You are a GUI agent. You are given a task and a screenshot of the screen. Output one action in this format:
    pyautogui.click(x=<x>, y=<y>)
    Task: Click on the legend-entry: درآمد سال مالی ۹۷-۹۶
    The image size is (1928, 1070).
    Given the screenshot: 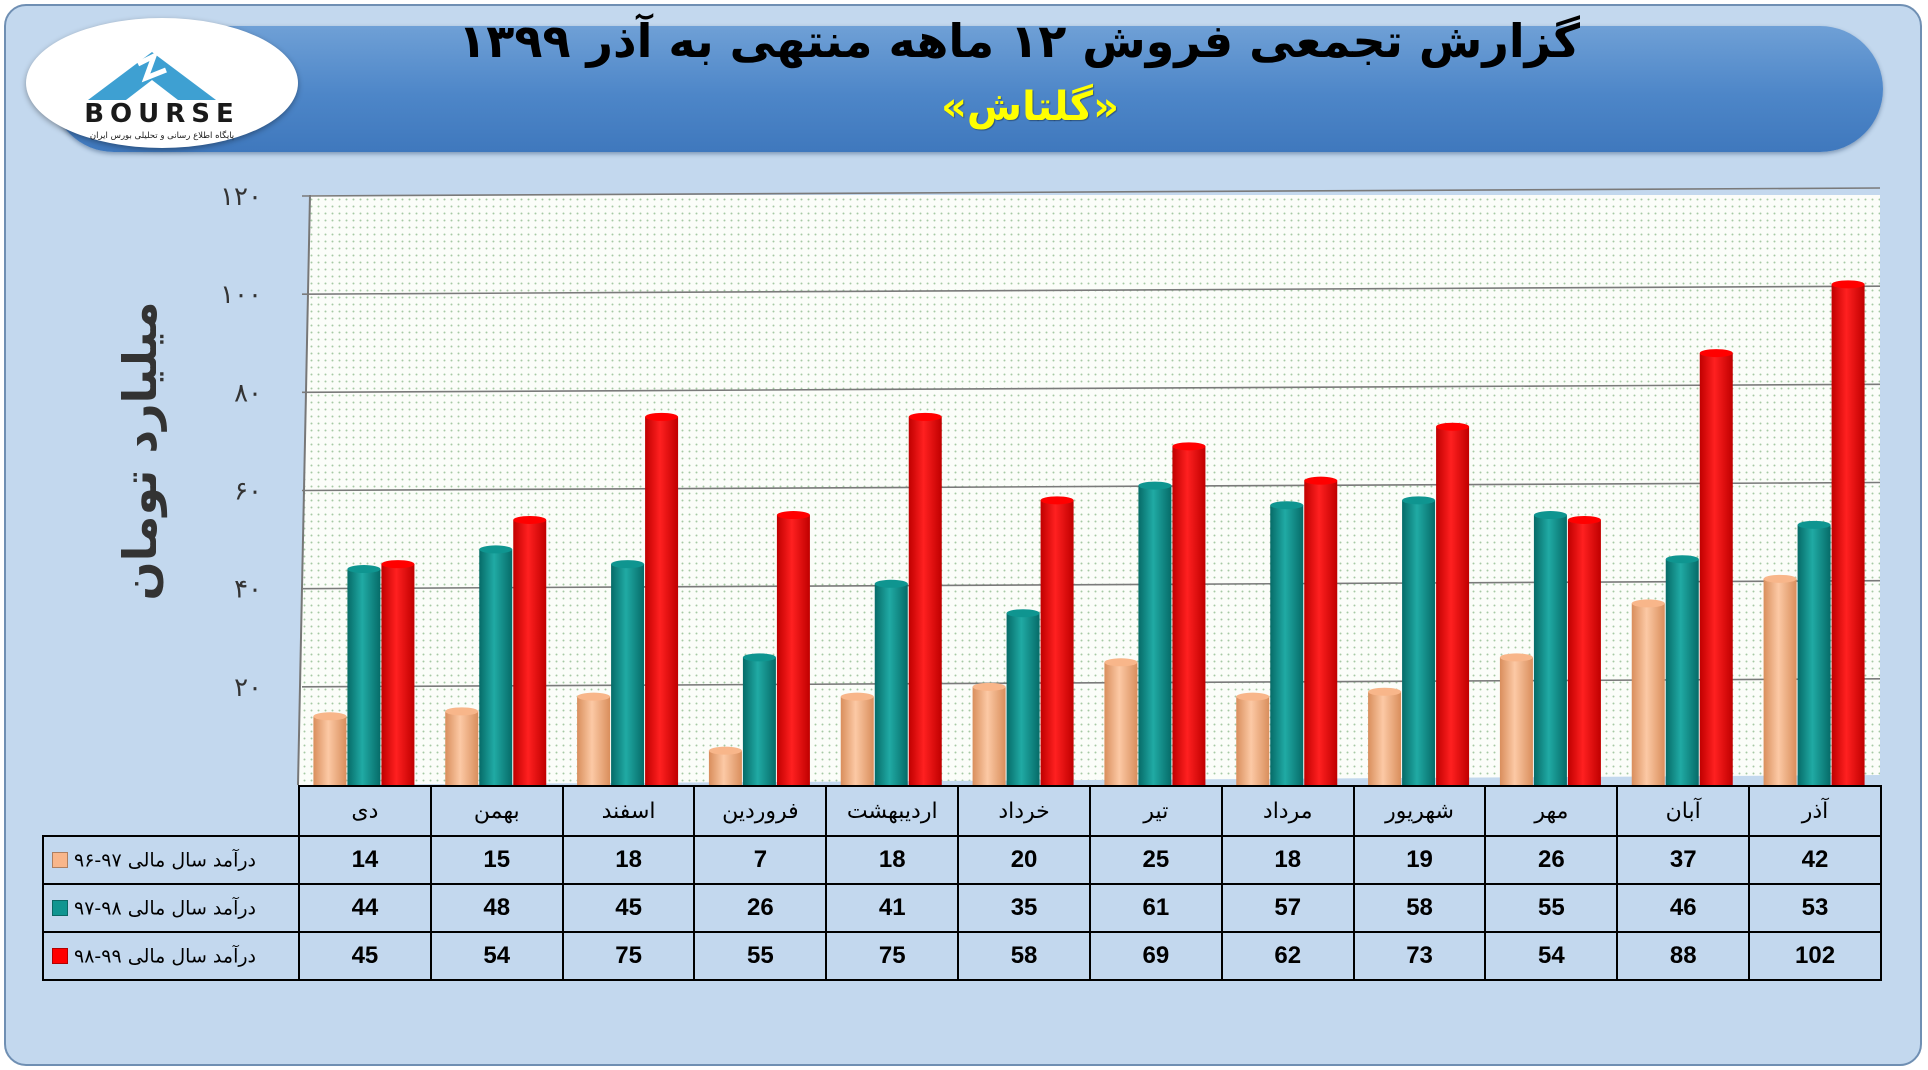 What is the action you would take?
    pyautogui.click(x=171, y=860)
    